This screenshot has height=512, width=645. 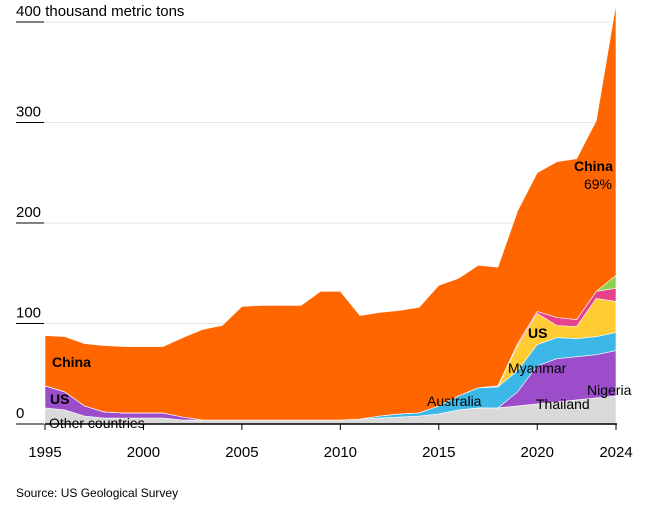 What do you see at coordinates (340, 452) in the screenshot?
I see `x-tick-label: 2010` at bounding box center [340, 452].